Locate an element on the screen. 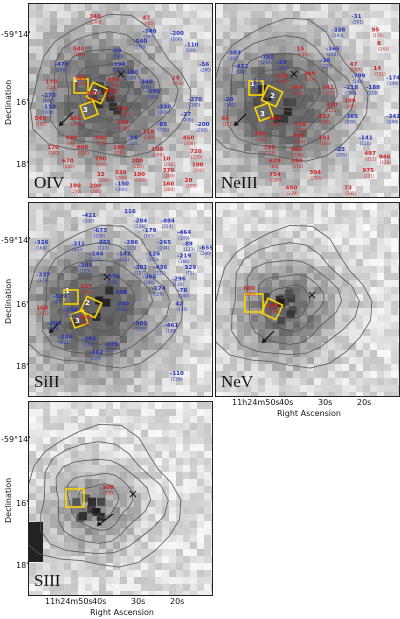  velocity-error: (142) is located at coordinates (85, 323).